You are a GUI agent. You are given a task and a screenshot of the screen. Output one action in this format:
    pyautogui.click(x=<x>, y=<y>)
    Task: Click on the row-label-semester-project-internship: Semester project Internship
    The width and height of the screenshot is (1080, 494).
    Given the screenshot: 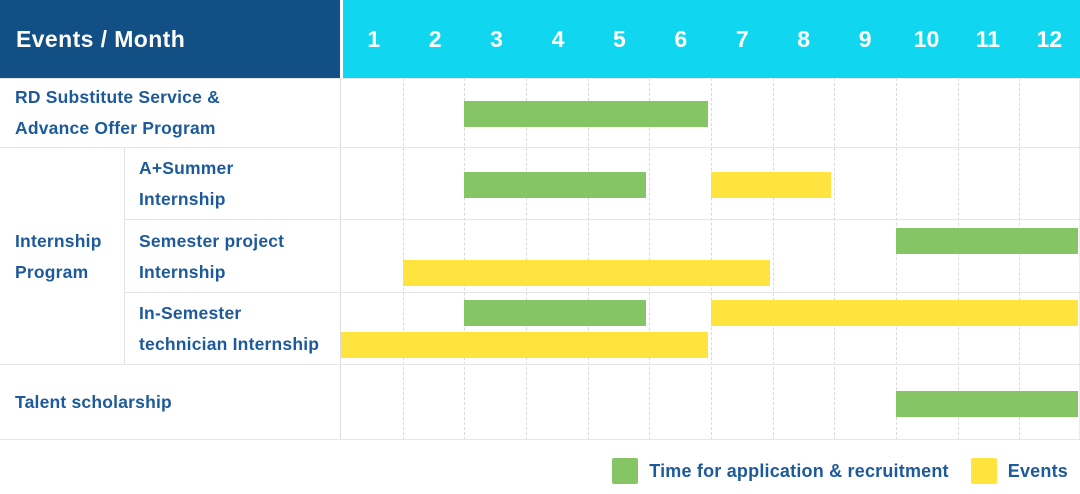 What is the action you would take?
    pyautogui.click(x=212, y=256)
    